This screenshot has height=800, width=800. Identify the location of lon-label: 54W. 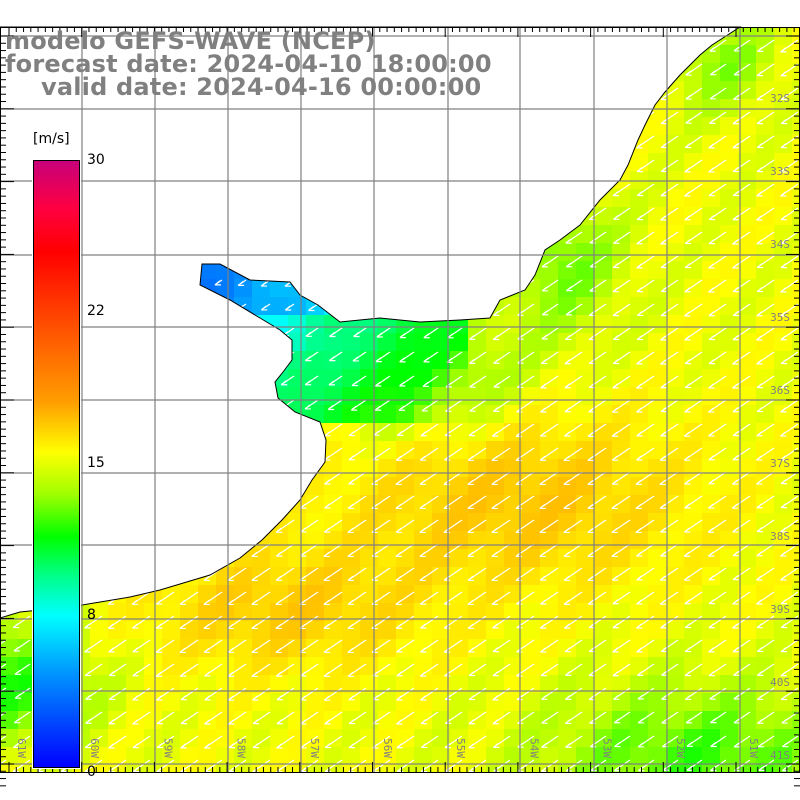
(533, 748).